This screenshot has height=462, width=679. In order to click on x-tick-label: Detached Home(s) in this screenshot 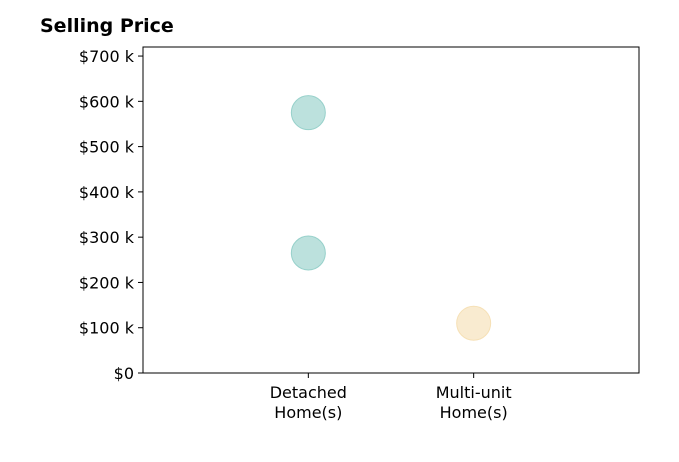, I will do `click(308, 402)`.